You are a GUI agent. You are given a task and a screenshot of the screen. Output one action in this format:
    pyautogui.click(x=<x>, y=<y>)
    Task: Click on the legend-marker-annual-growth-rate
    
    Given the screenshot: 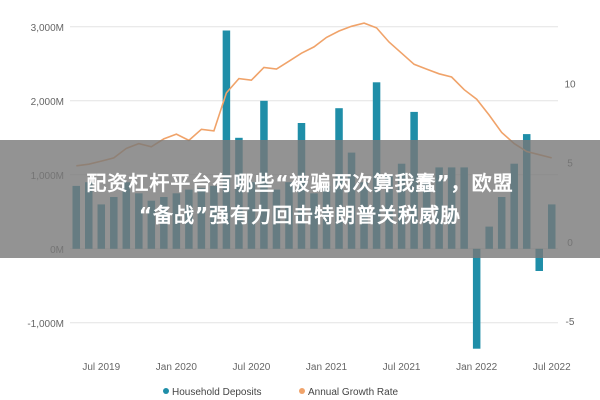 What is the action you would take?
    pyautogui.click(x=302, y=391)
    